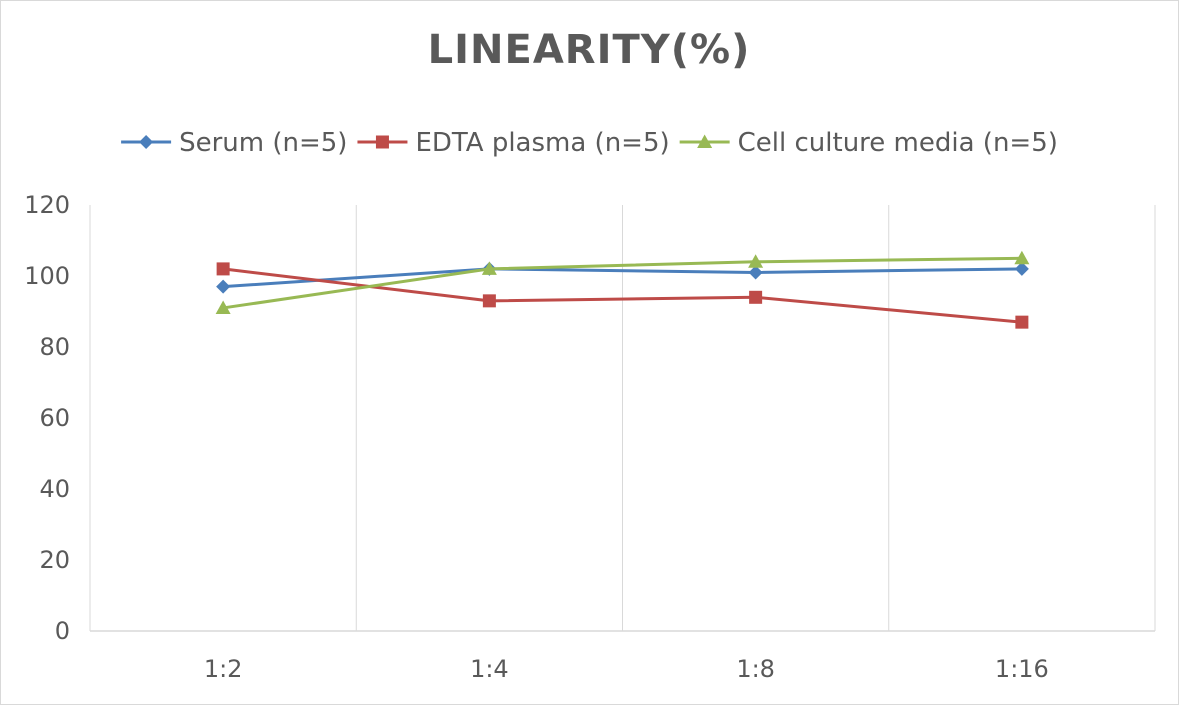 Image resolution: width=1179 pixels, height=705 pixels. I want to click on x-tick-label: 1:2, so click(223, 669).